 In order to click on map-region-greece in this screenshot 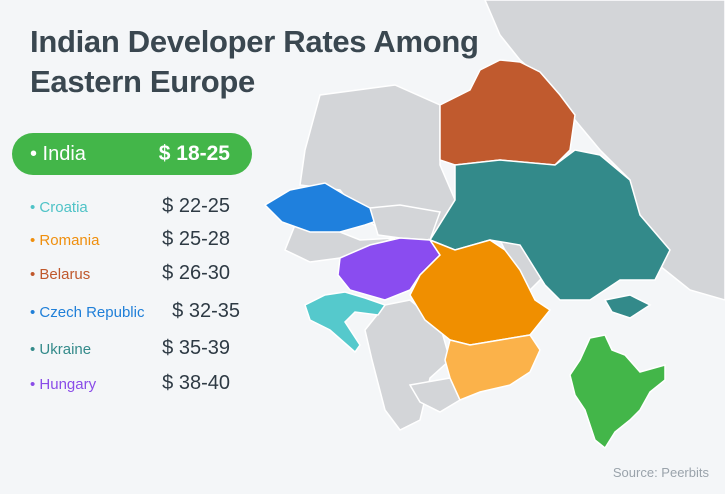, I will do `click(434, 395)`.